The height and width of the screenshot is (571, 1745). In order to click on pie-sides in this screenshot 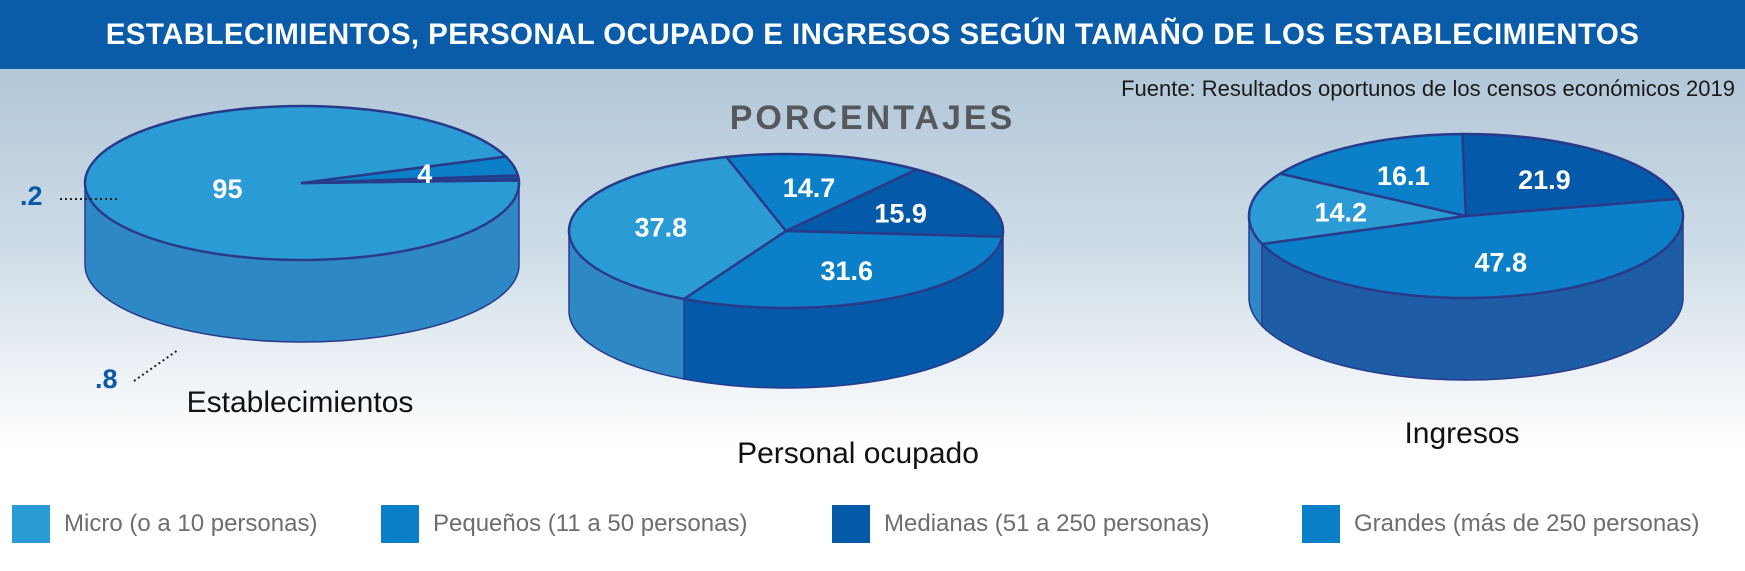, I will do `click(786, 309)`.